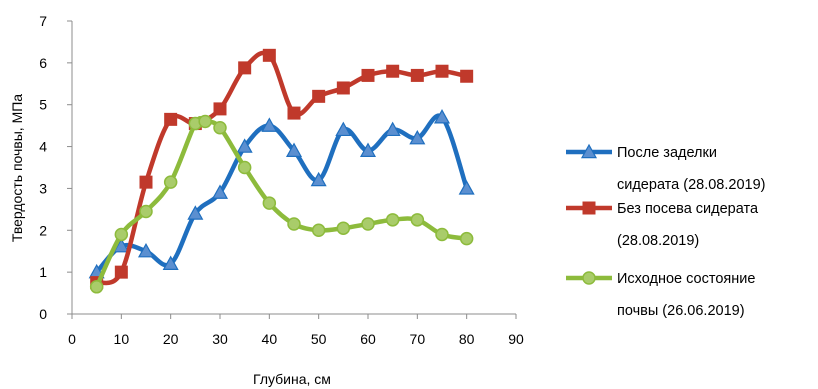 The image size is (818, 389). I want to click on y-tick-label: 1, so click(43, 272).